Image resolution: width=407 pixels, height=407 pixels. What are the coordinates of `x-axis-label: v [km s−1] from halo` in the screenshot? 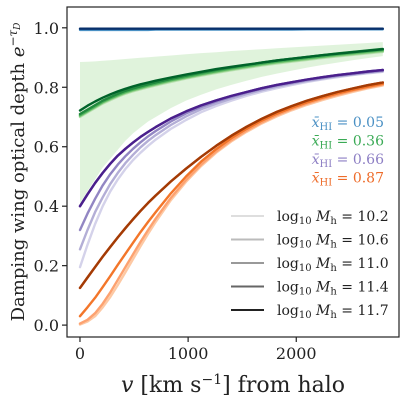 It's located at (233, 385).